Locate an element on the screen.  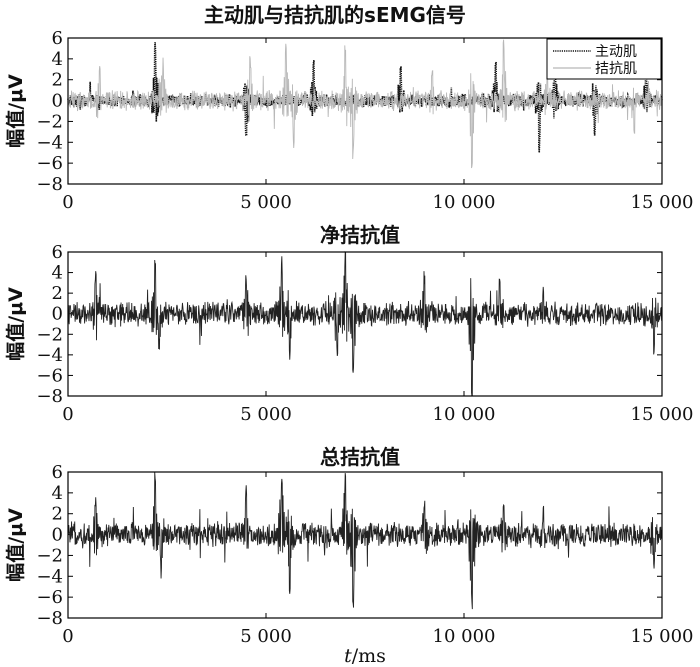
legend-box is located at coordinates (604, 59).